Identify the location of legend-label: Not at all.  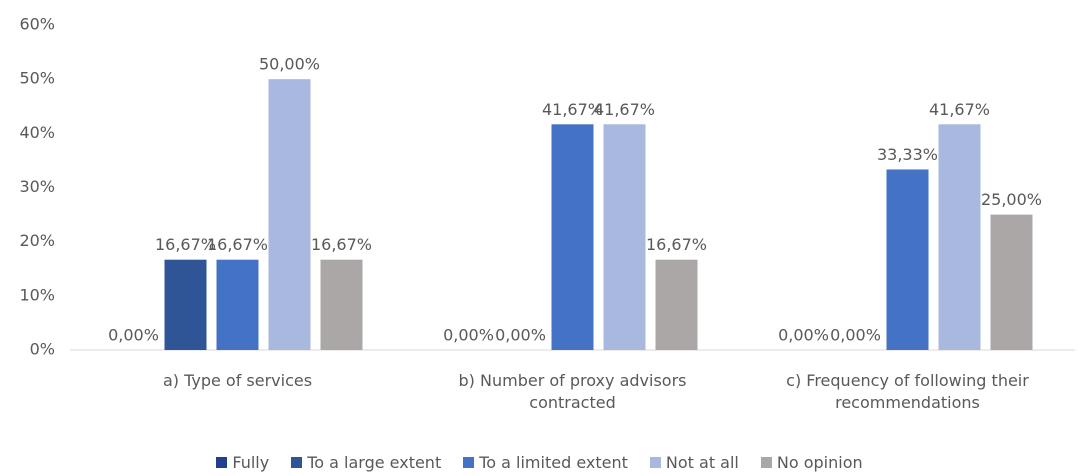
(702, 462).